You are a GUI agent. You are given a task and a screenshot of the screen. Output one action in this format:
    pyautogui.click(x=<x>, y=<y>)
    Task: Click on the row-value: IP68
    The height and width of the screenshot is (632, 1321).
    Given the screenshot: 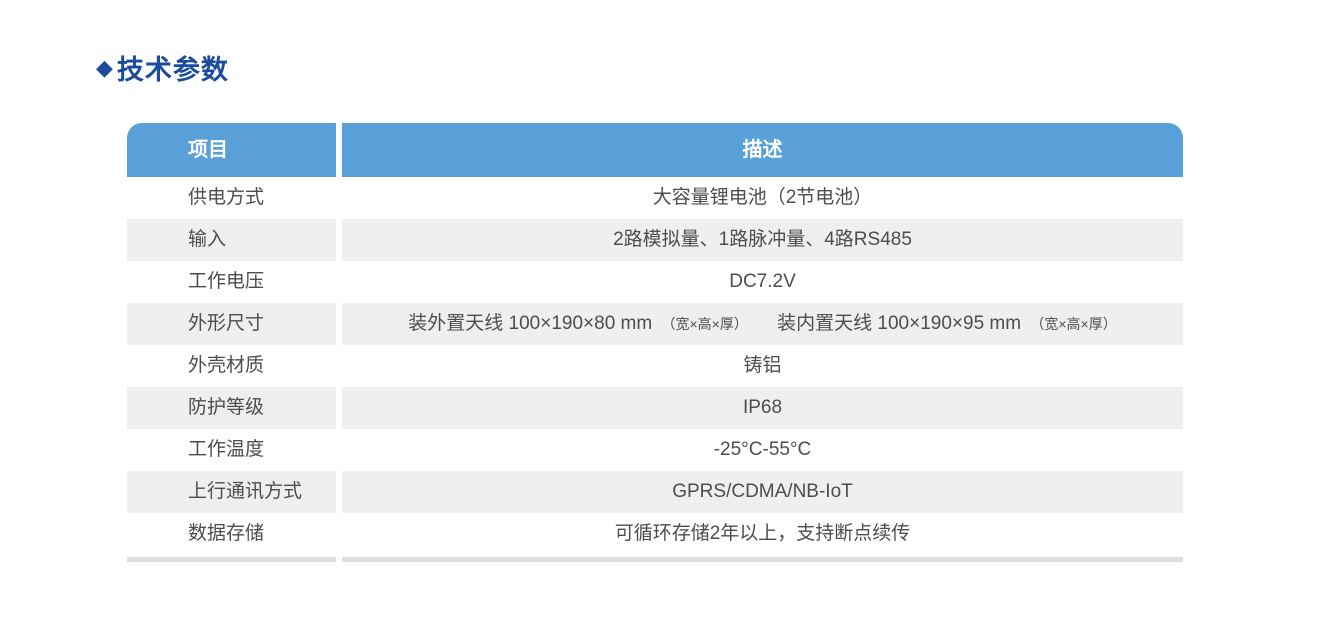 What is the action you would take?
    pyautogui.click(x=762, y=408)
    